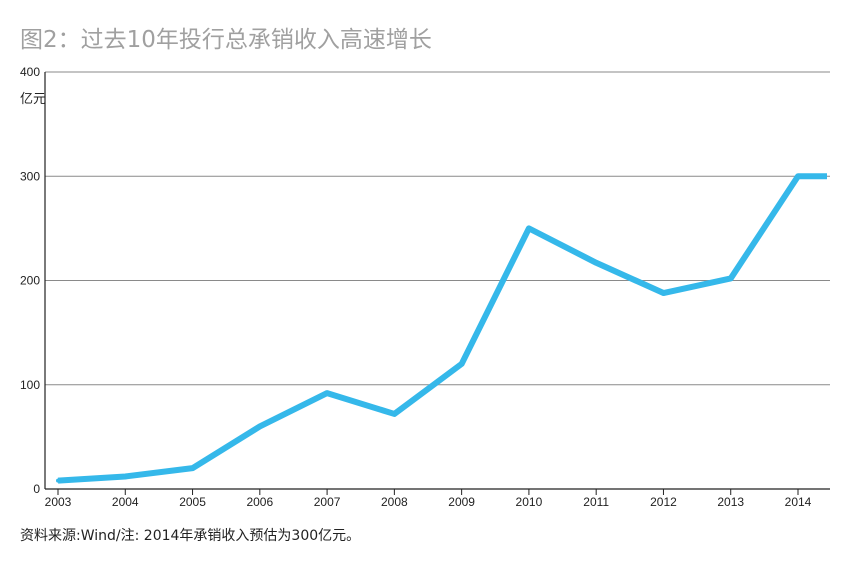 Image resolution: width=856 pixels, height=567 pixels. What do you see at coordinates (596, 262) in the screenshot?
I see `data-point-2011` at bounding box center [596, 262].